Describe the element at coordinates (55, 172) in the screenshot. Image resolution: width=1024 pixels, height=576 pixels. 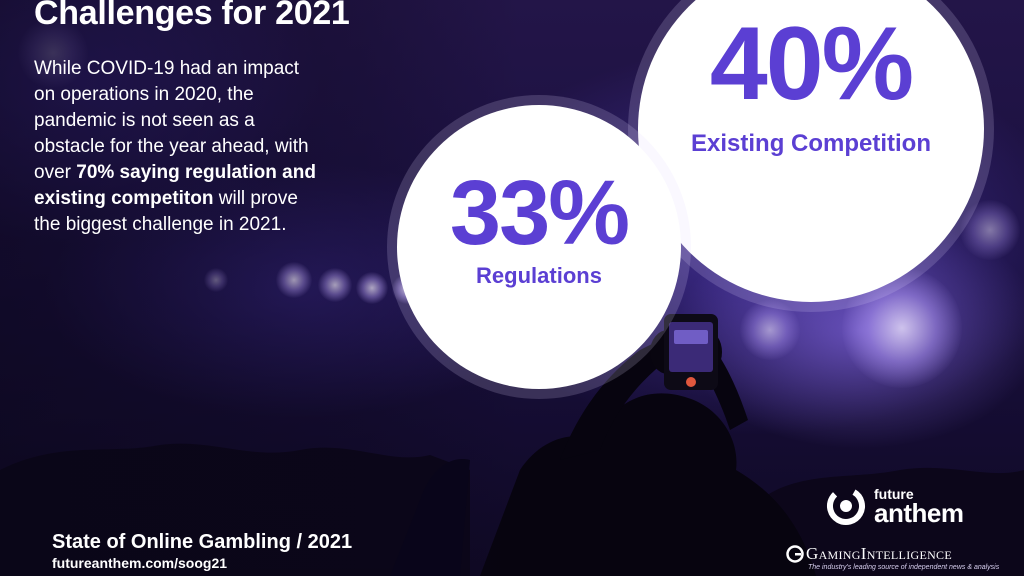
I see `summary-line: over` at that location.